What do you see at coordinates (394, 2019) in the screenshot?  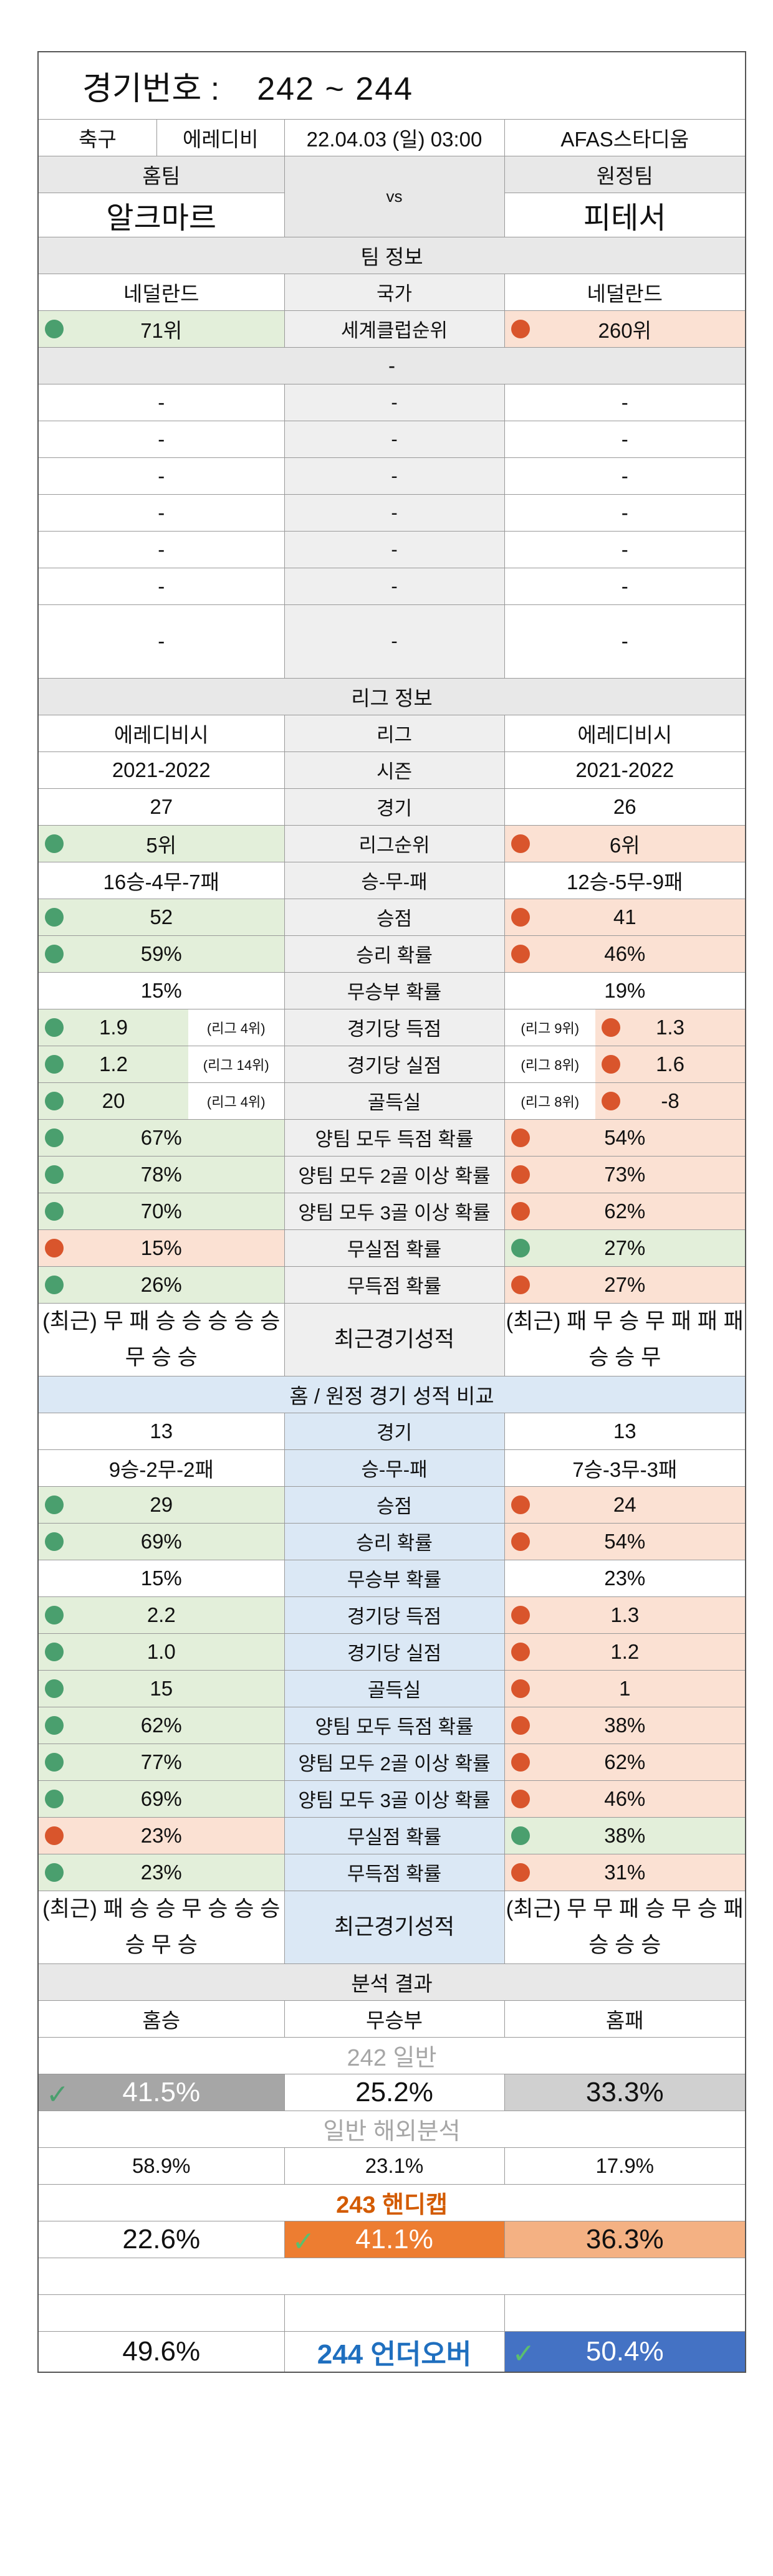 I see `col-draw: 무승부` at bounding box center [394, 2019].